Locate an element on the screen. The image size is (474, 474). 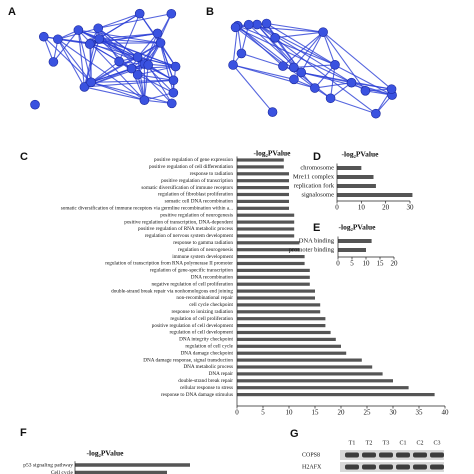
category-label: regulation of cell cycle is located at coordinates (209, 345).